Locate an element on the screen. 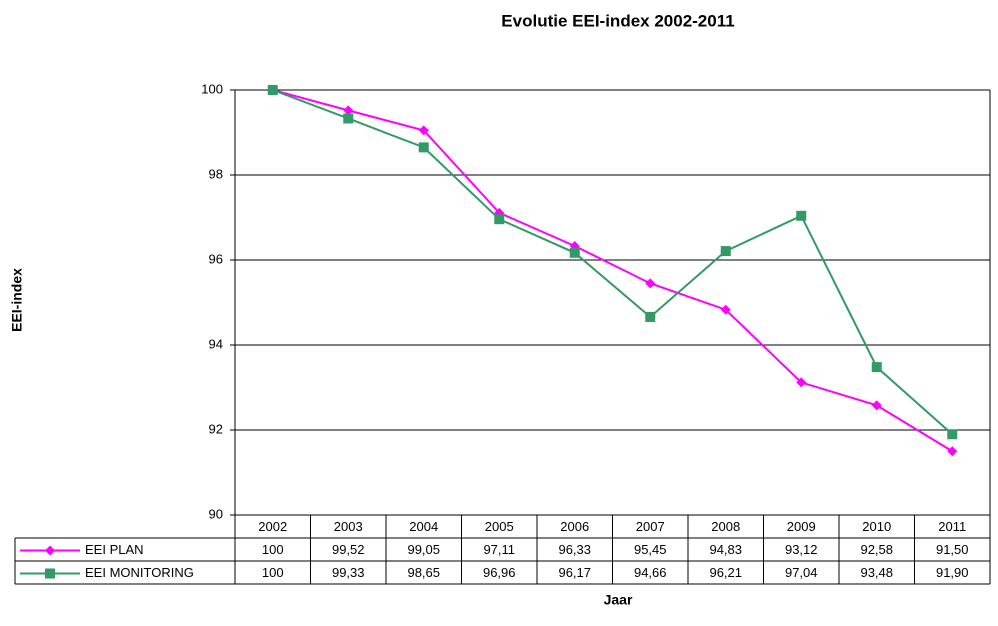  table-value: 94,83 is located at coordinates (725, 549).